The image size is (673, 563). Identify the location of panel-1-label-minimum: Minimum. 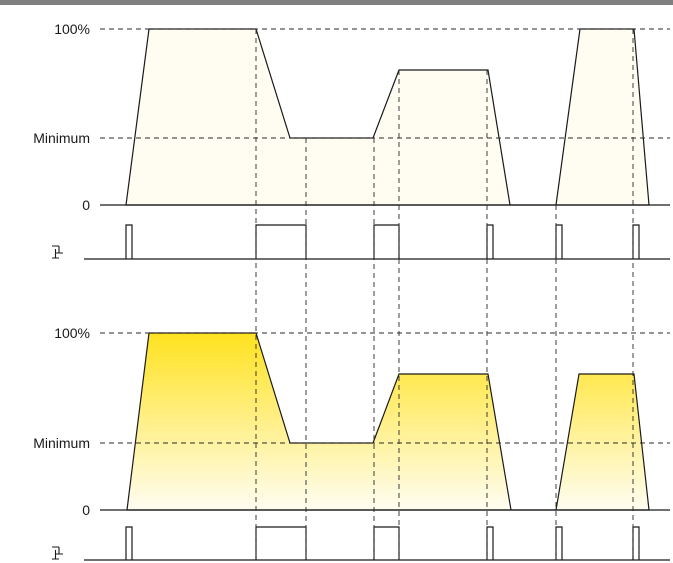
(61, 138).